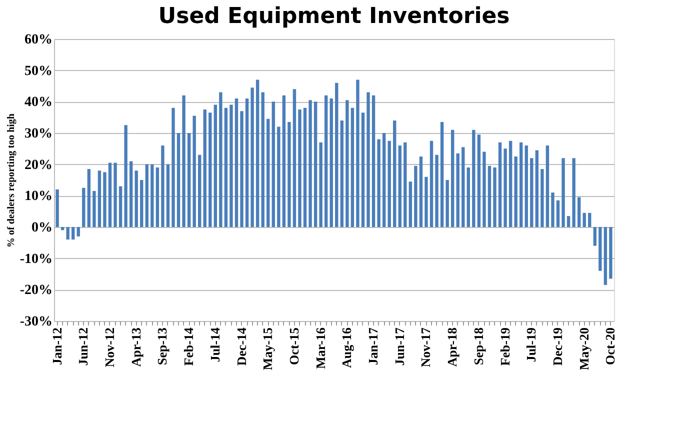  I want to click on y-tick-label: -30%, so click(36, 322).